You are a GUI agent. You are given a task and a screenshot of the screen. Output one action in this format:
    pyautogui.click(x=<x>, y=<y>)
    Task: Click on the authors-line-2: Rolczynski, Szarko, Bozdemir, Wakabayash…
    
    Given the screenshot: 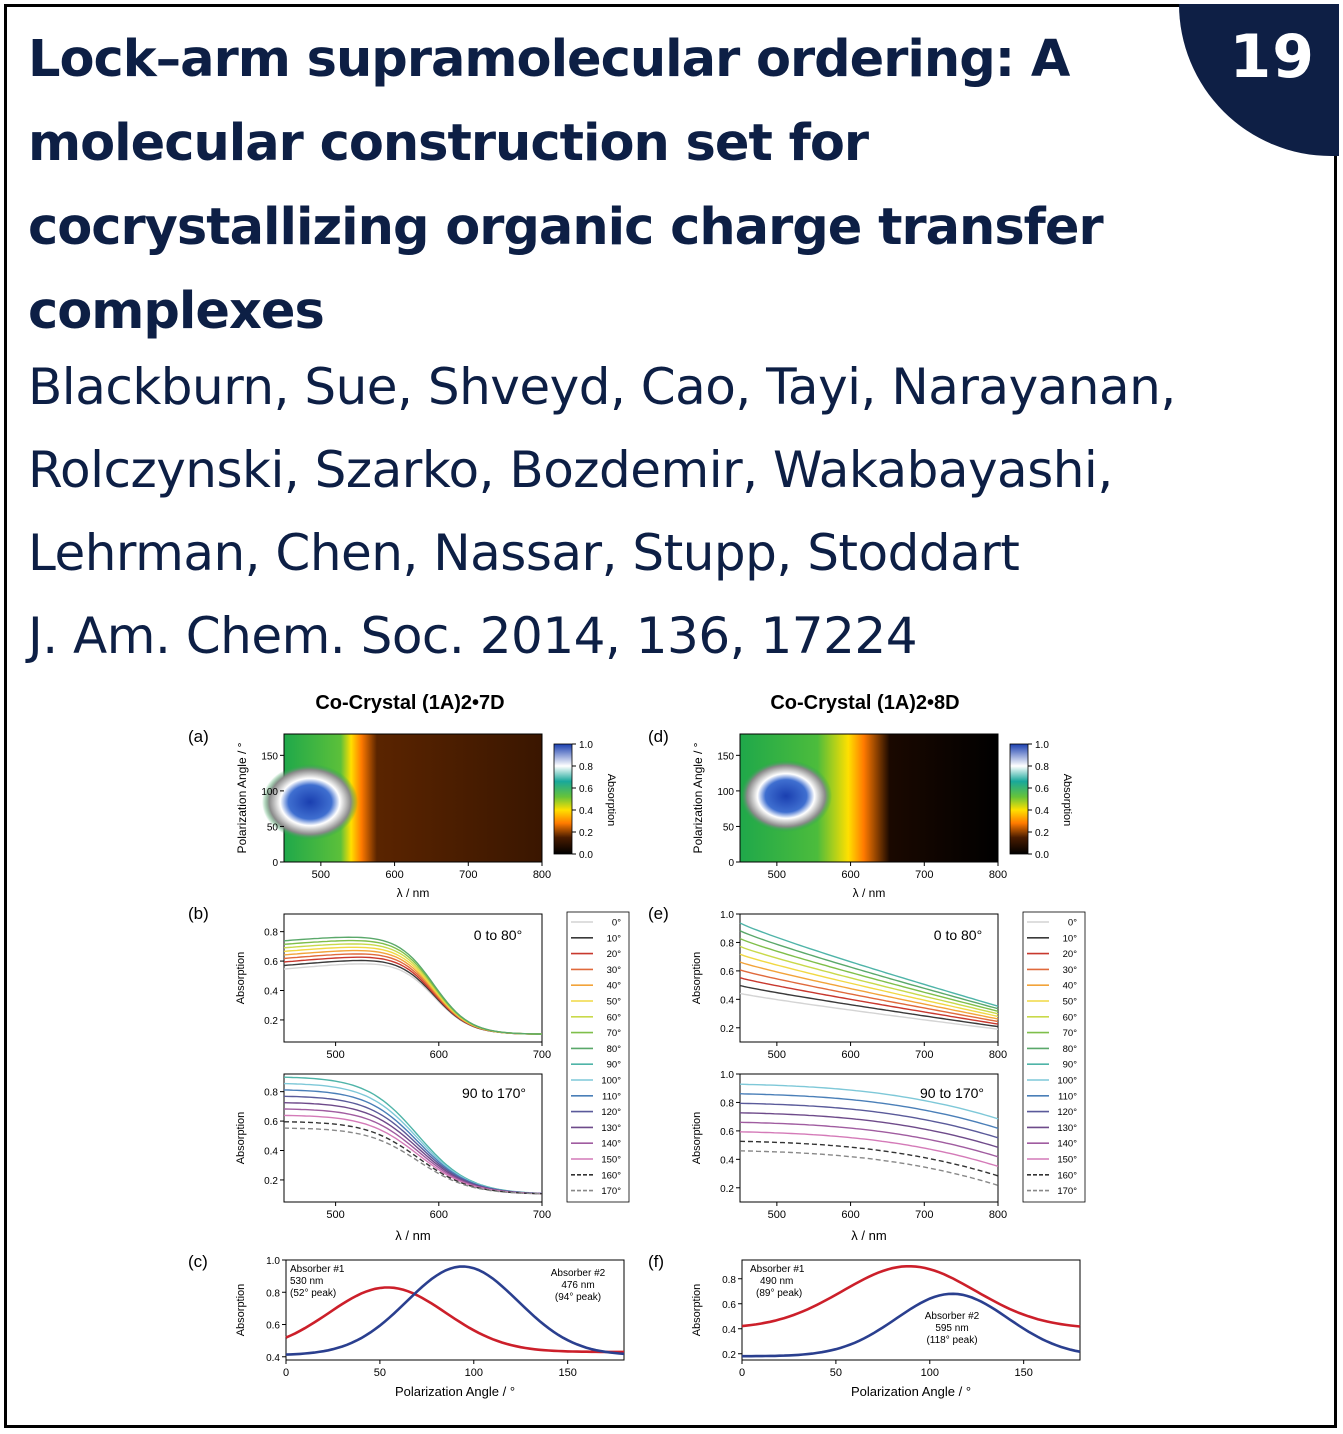 What is the action you would take?
    pyautogui.click(x=570, y=470)
    